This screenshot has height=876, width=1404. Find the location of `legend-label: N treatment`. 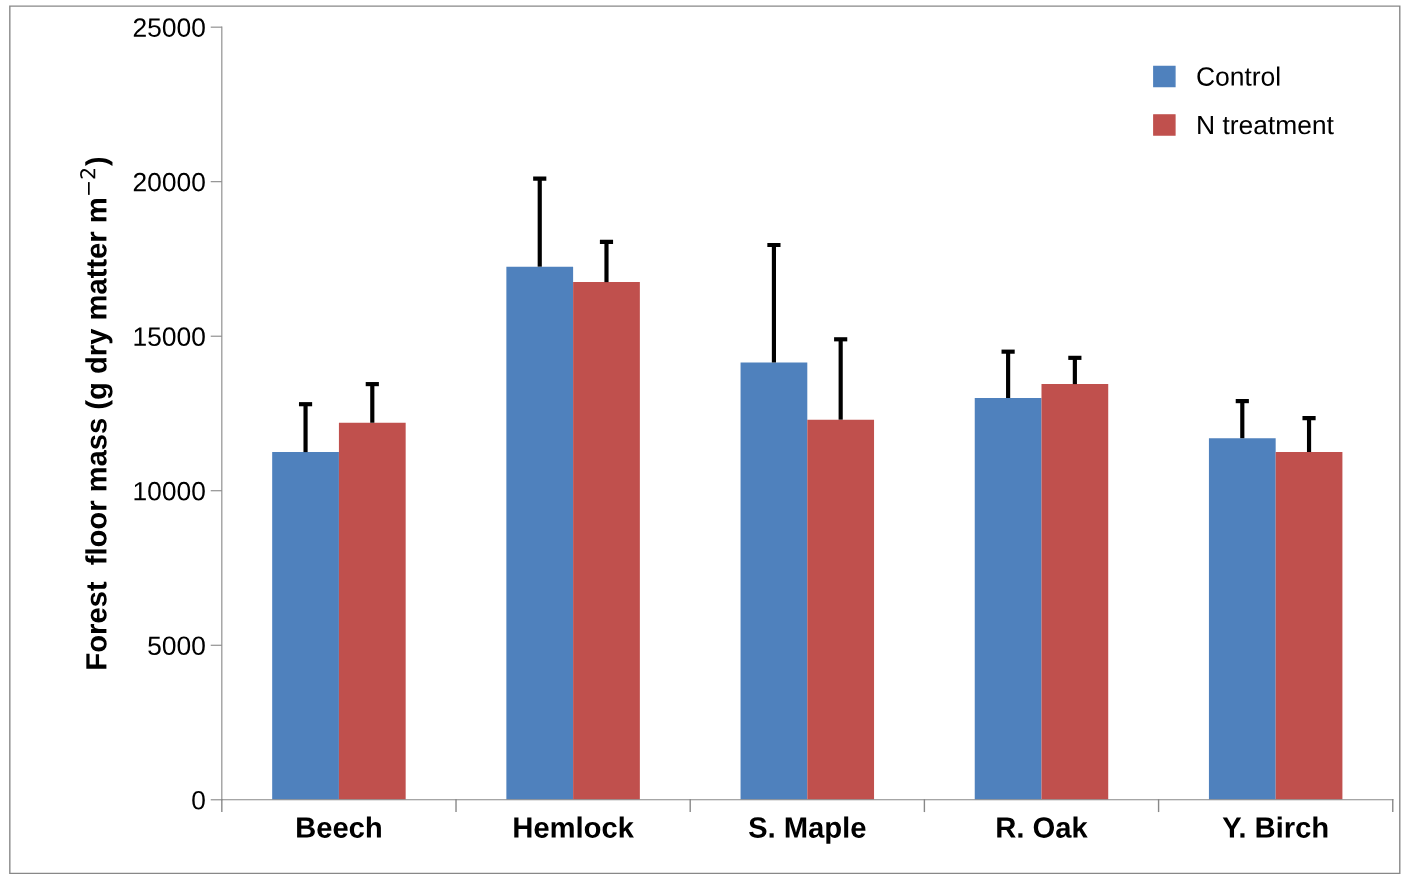

legend-label: N treatment is located at coordinates (1266, 125).